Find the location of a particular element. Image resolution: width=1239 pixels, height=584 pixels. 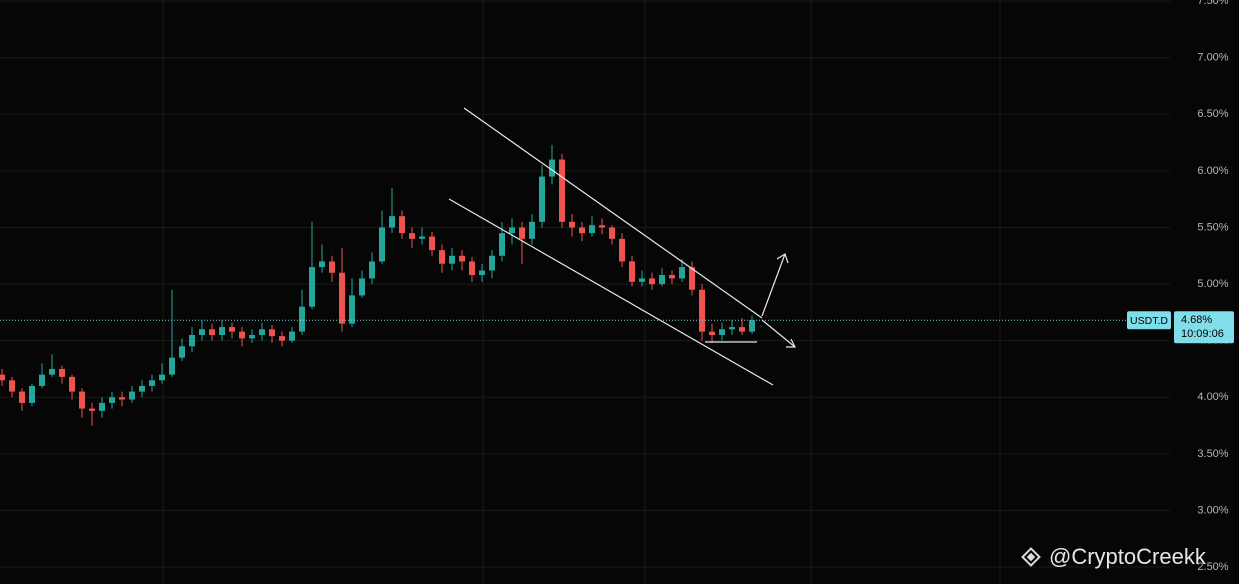

y-tick-label: 5.50% is located at coordinates (1212, 227).